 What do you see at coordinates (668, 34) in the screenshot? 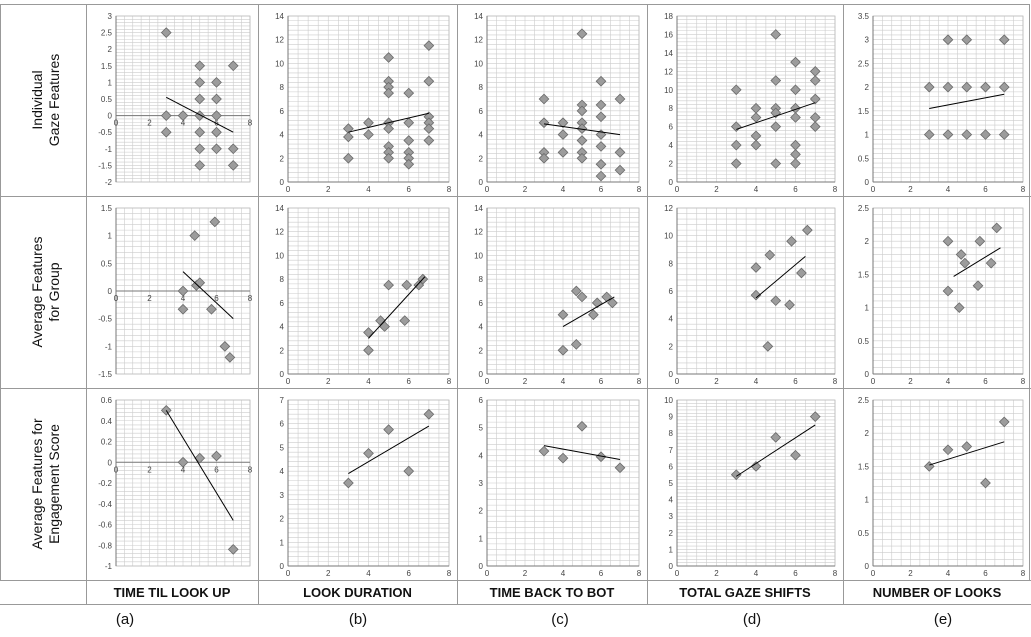
I see `y-tick-label: 16` at bounding box center [668, 34].